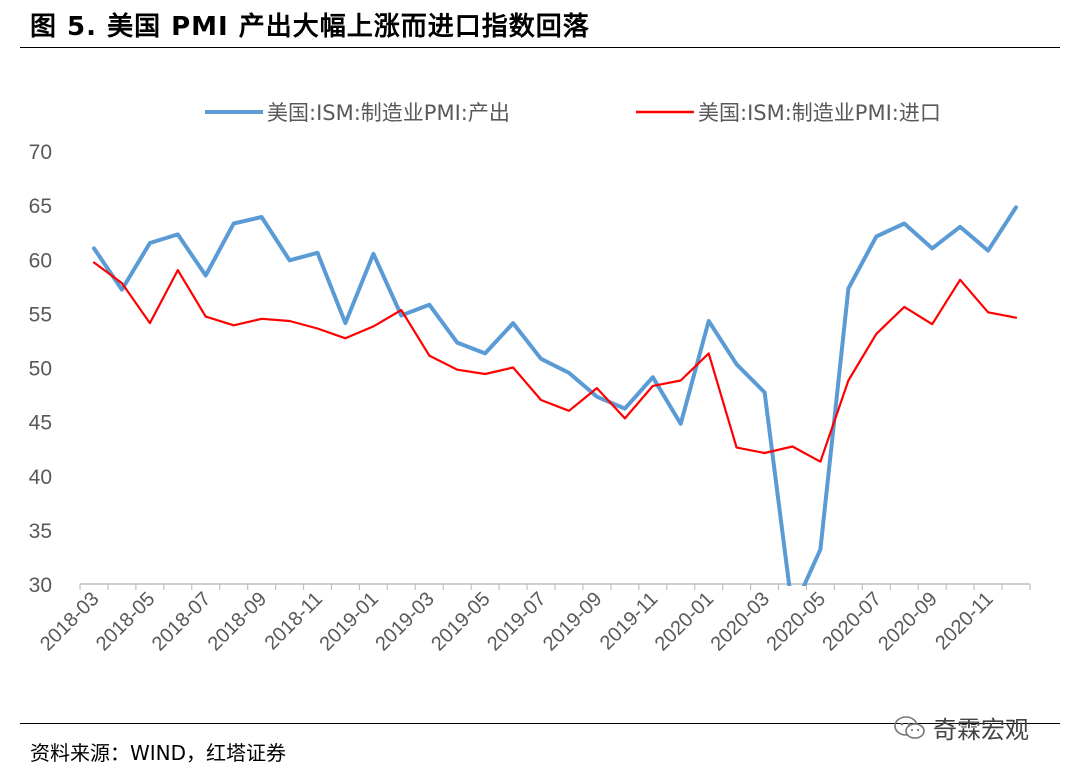  What do you see at coordinates (404, 621) in the screenshot?
I see `x-tick-label: 2019-03` at bounding box center [404, 621].